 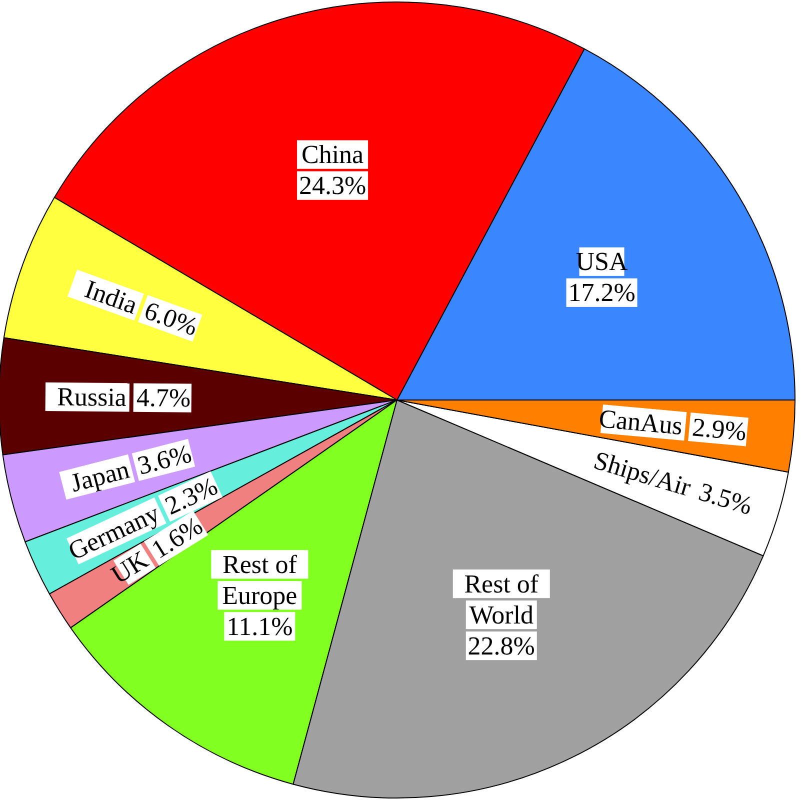 I want to click on slice-label: Rest of Europe, so click(x=260, y=580).